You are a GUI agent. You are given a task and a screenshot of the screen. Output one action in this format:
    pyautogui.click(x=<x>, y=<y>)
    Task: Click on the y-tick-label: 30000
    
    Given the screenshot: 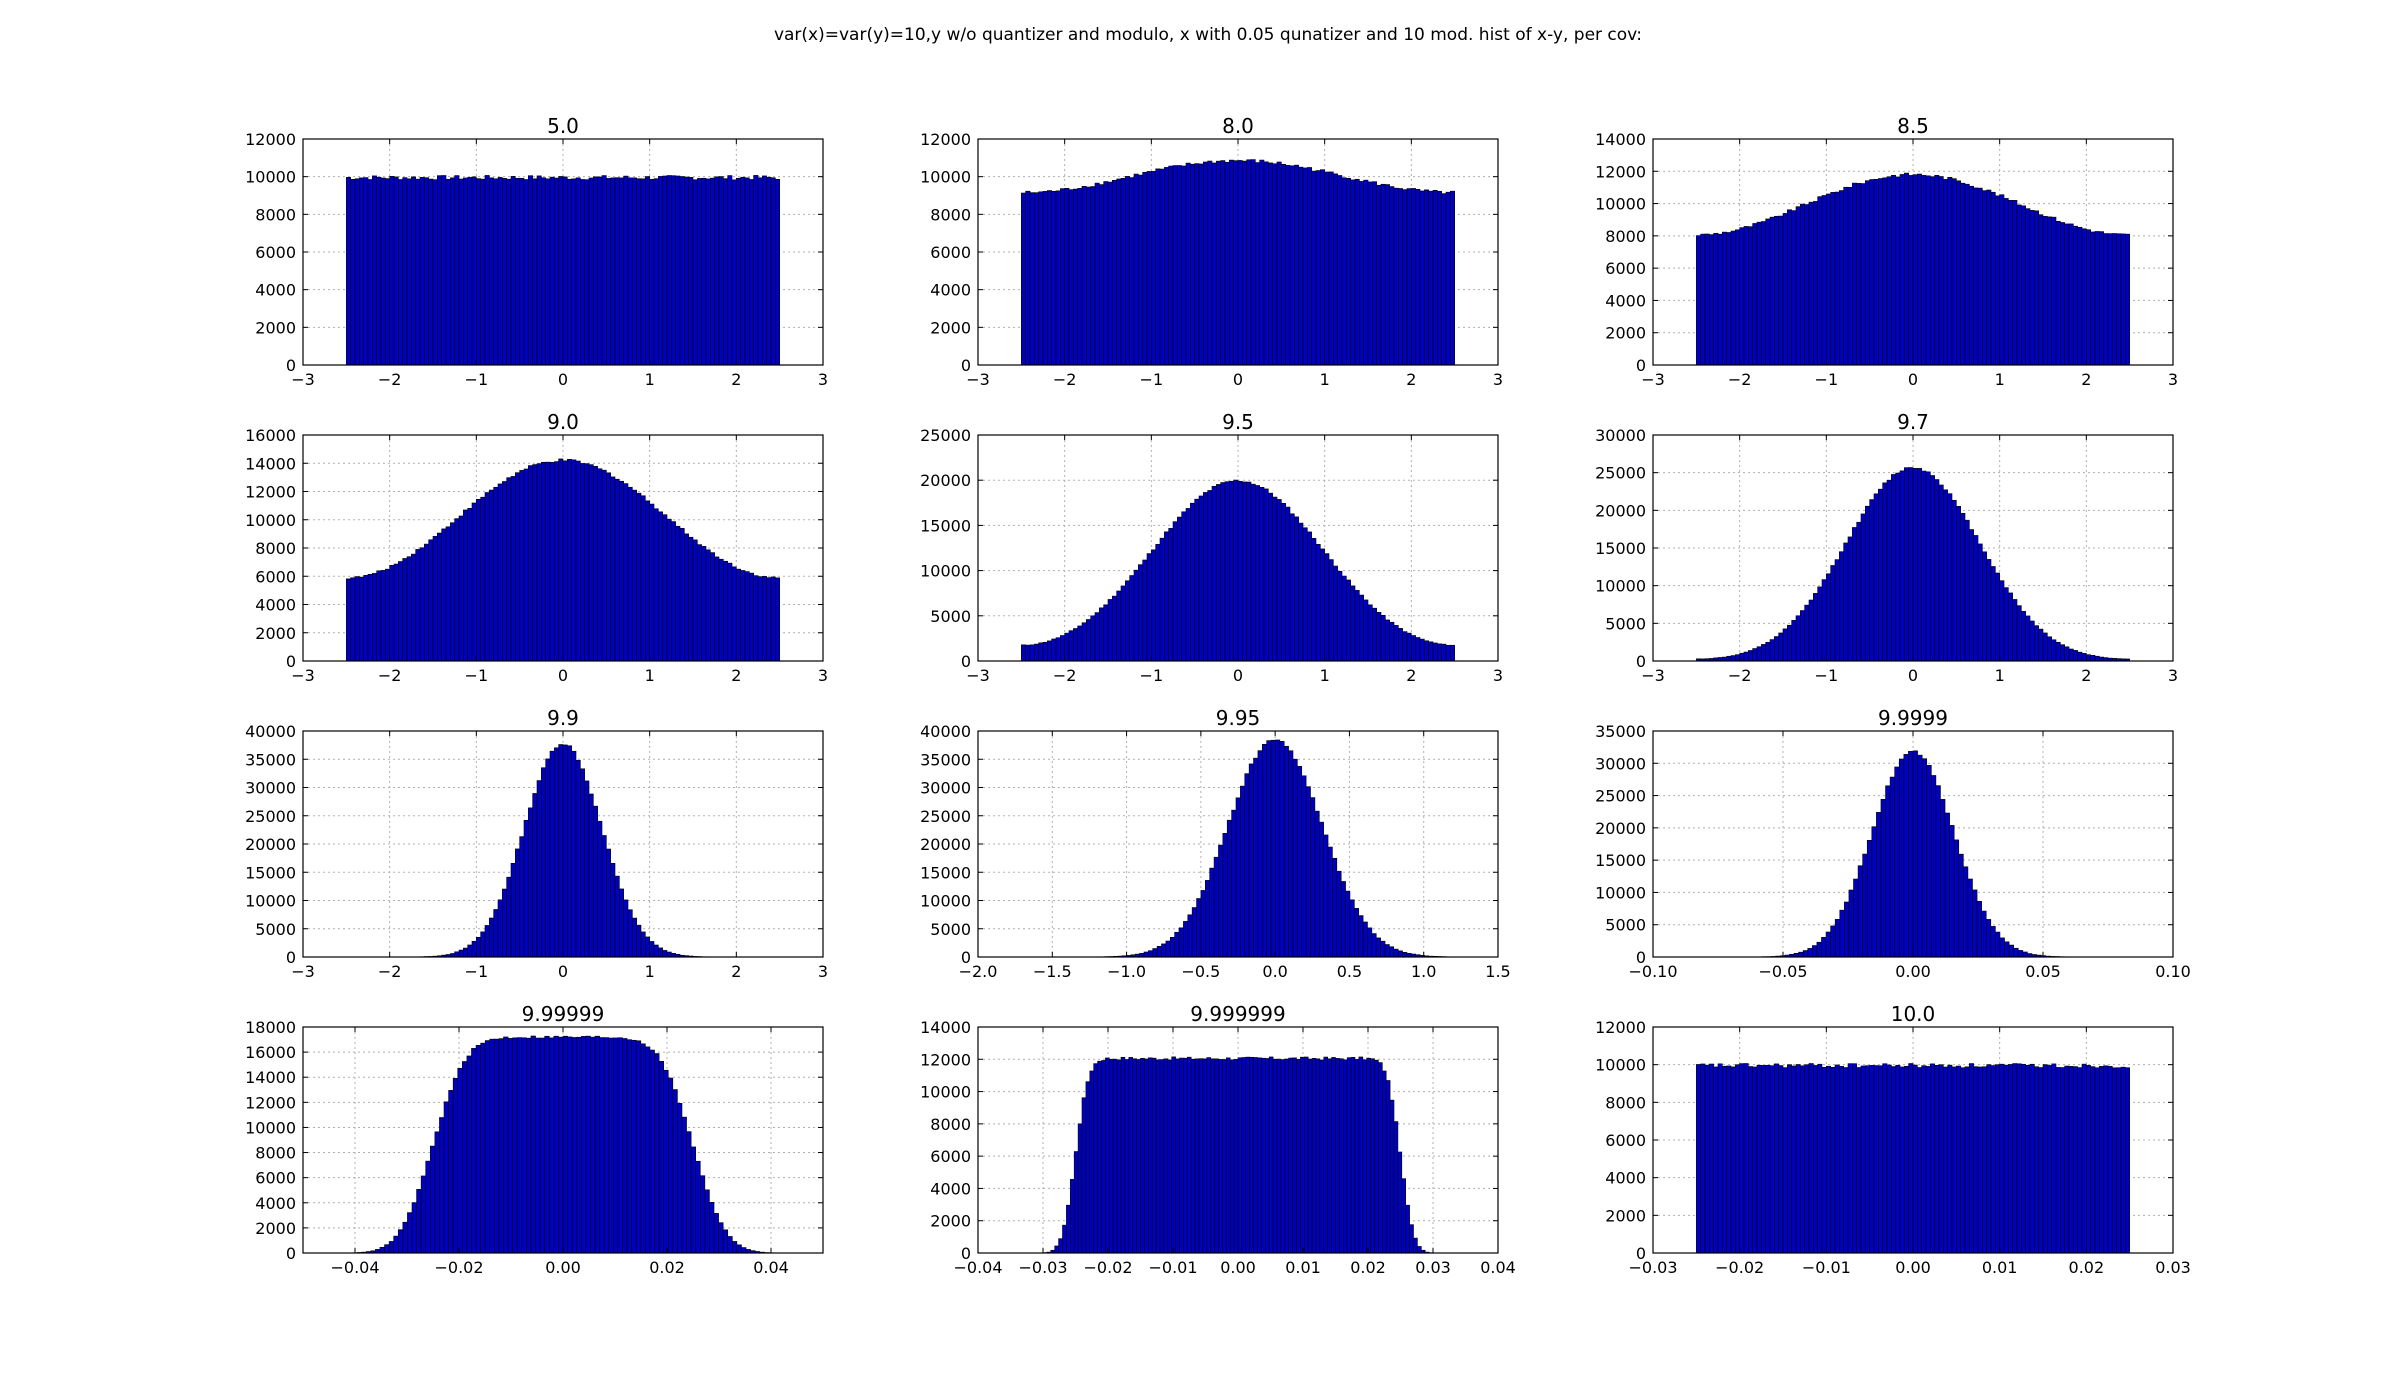 What is the action you would take?
    pyautogui.click(x=945, y=788)
    